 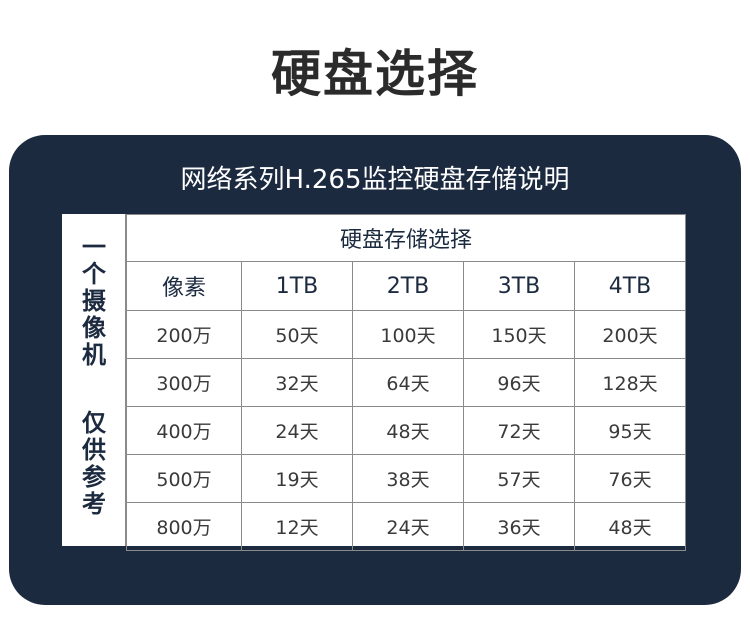 I want to click on side-char: 一, so click(x=94, y=247).